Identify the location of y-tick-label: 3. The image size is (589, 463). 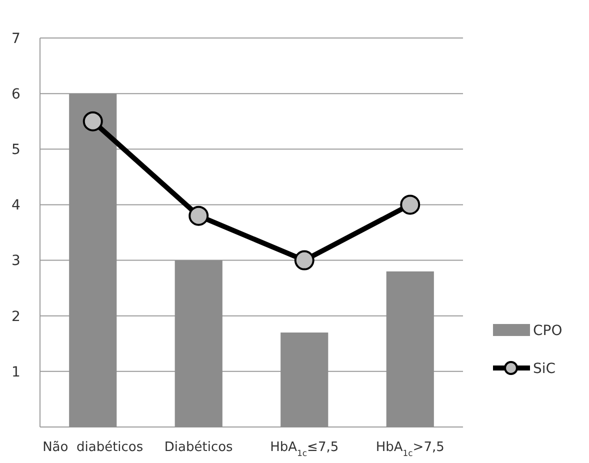
(16, 261).